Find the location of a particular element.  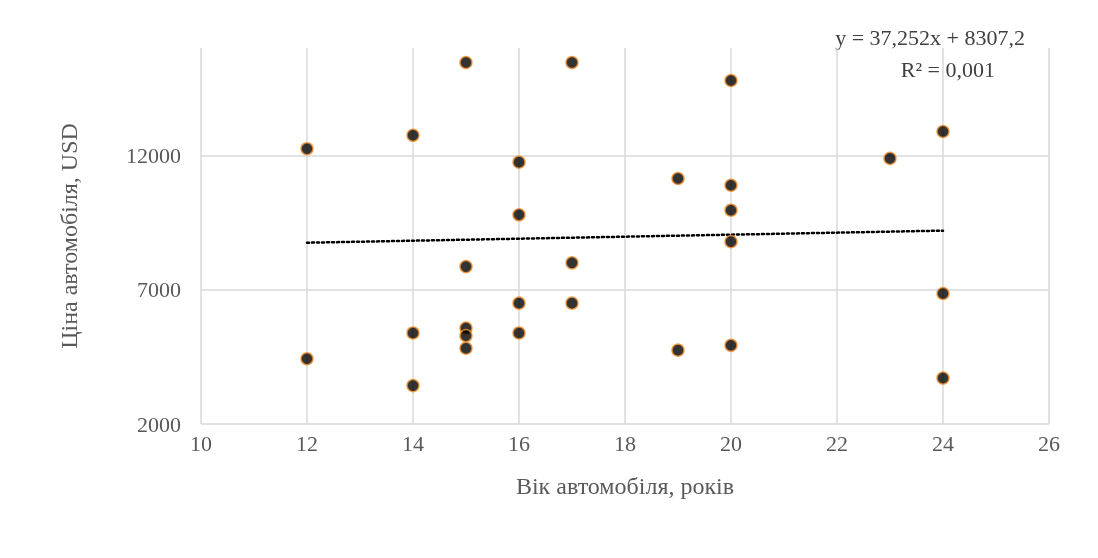

annotation: R² = 0,001 is located at coordinates (948, 69).